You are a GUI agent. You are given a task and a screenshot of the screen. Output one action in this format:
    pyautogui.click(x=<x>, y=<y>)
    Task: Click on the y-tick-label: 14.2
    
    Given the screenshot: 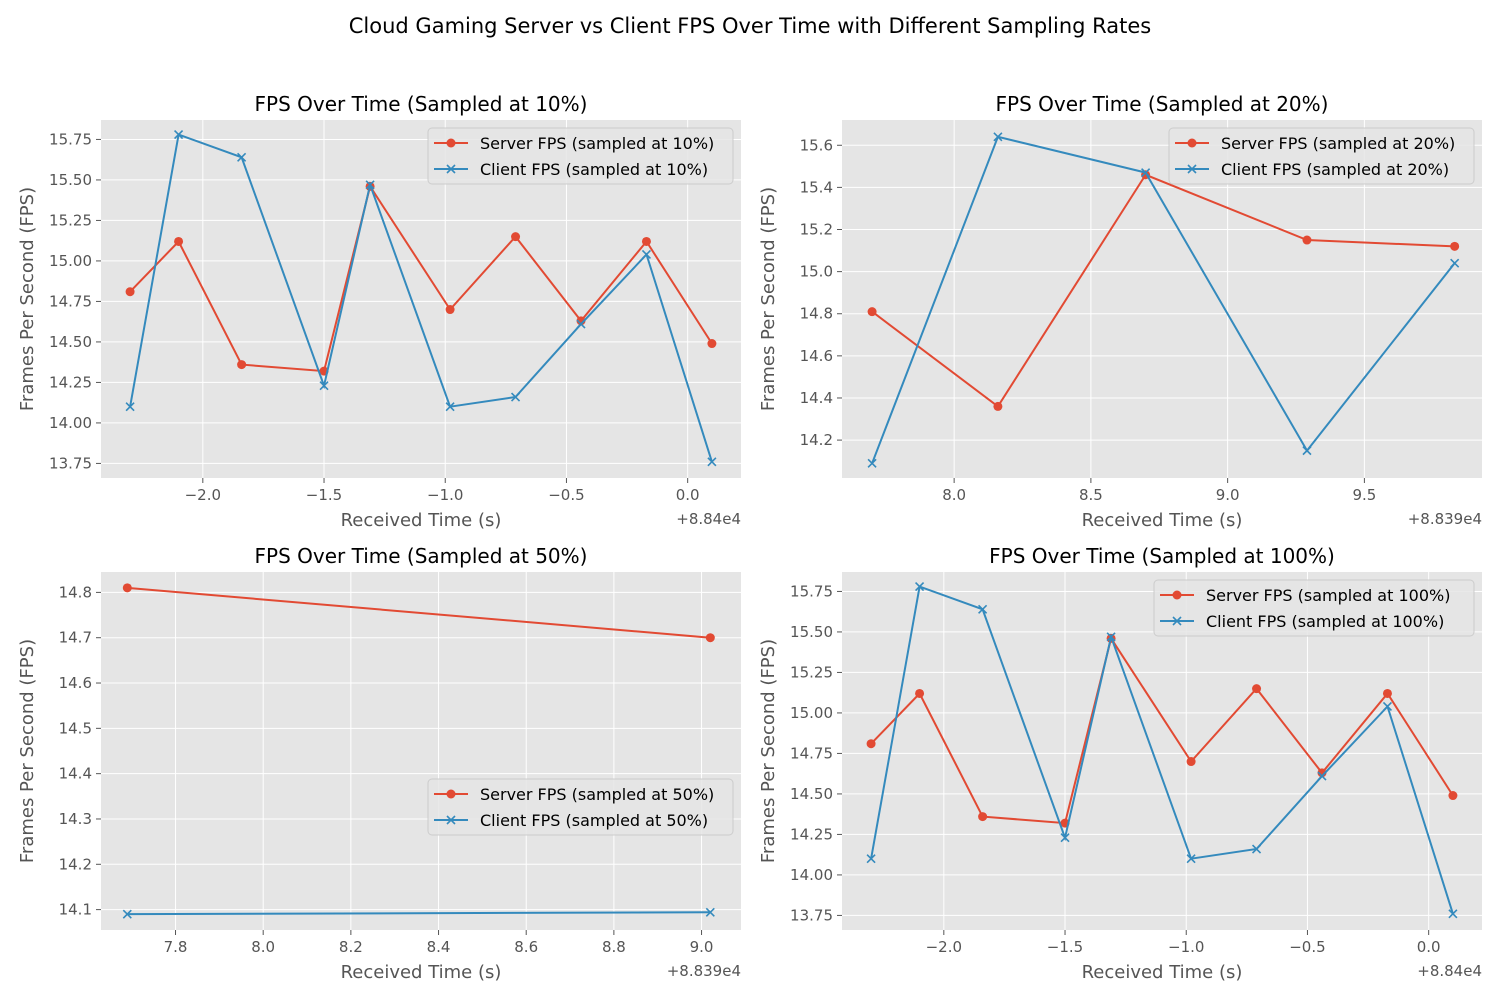 What is the action you would take?
    pyautogui.click(x=75, y=864)
    